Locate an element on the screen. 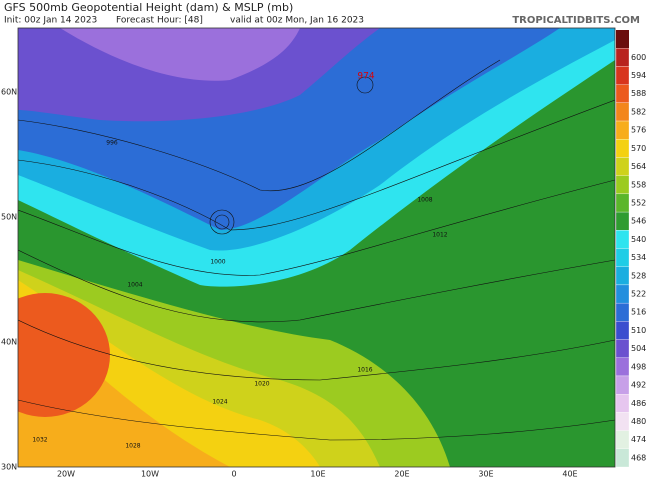 The image size is (649, 484). lon-label: 0 is located at coordinates (233, 474).